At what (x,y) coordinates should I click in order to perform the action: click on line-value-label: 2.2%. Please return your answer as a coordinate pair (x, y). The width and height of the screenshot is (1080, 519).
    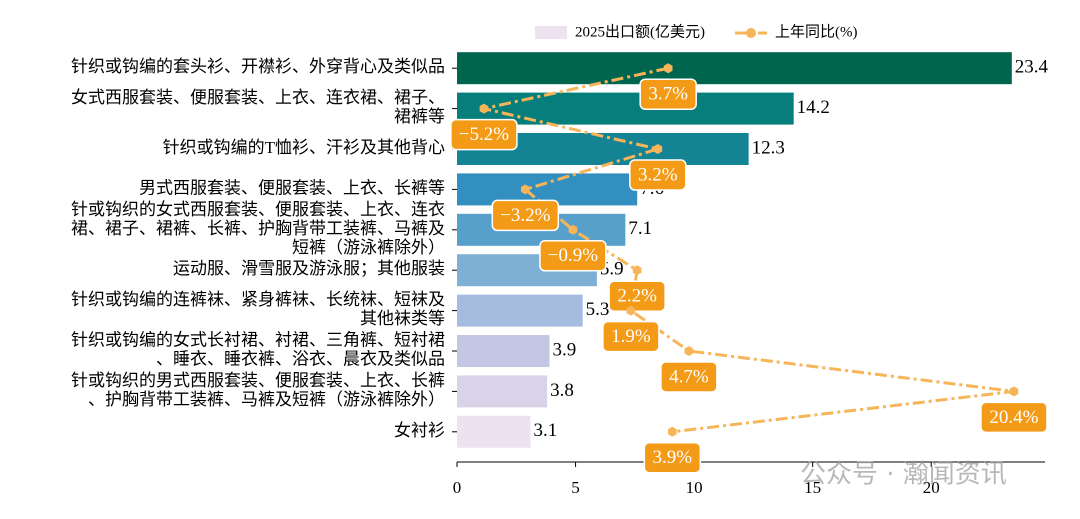
    Looking at the image, I should click on (637, 296).